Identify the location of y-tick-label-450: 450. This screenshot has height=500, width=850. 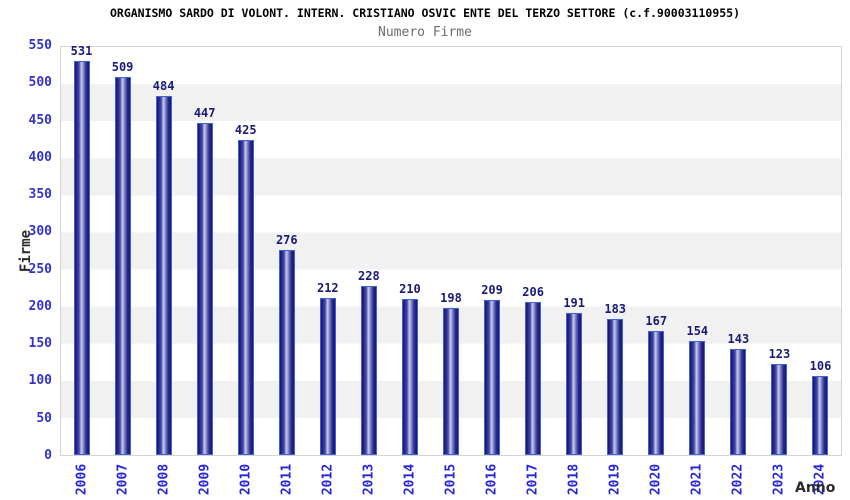
(40, 120).